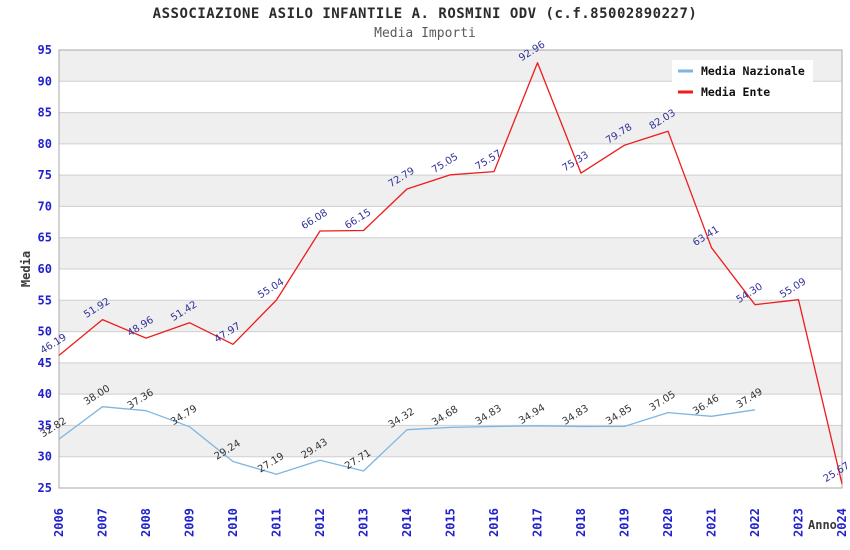 Image resolution: width=850 pixels, height=550 pixels. What do you see at coordinates (45, 144) in the screenshot?
I see `y-tick-label: 80` at bounding box center [45, 144].